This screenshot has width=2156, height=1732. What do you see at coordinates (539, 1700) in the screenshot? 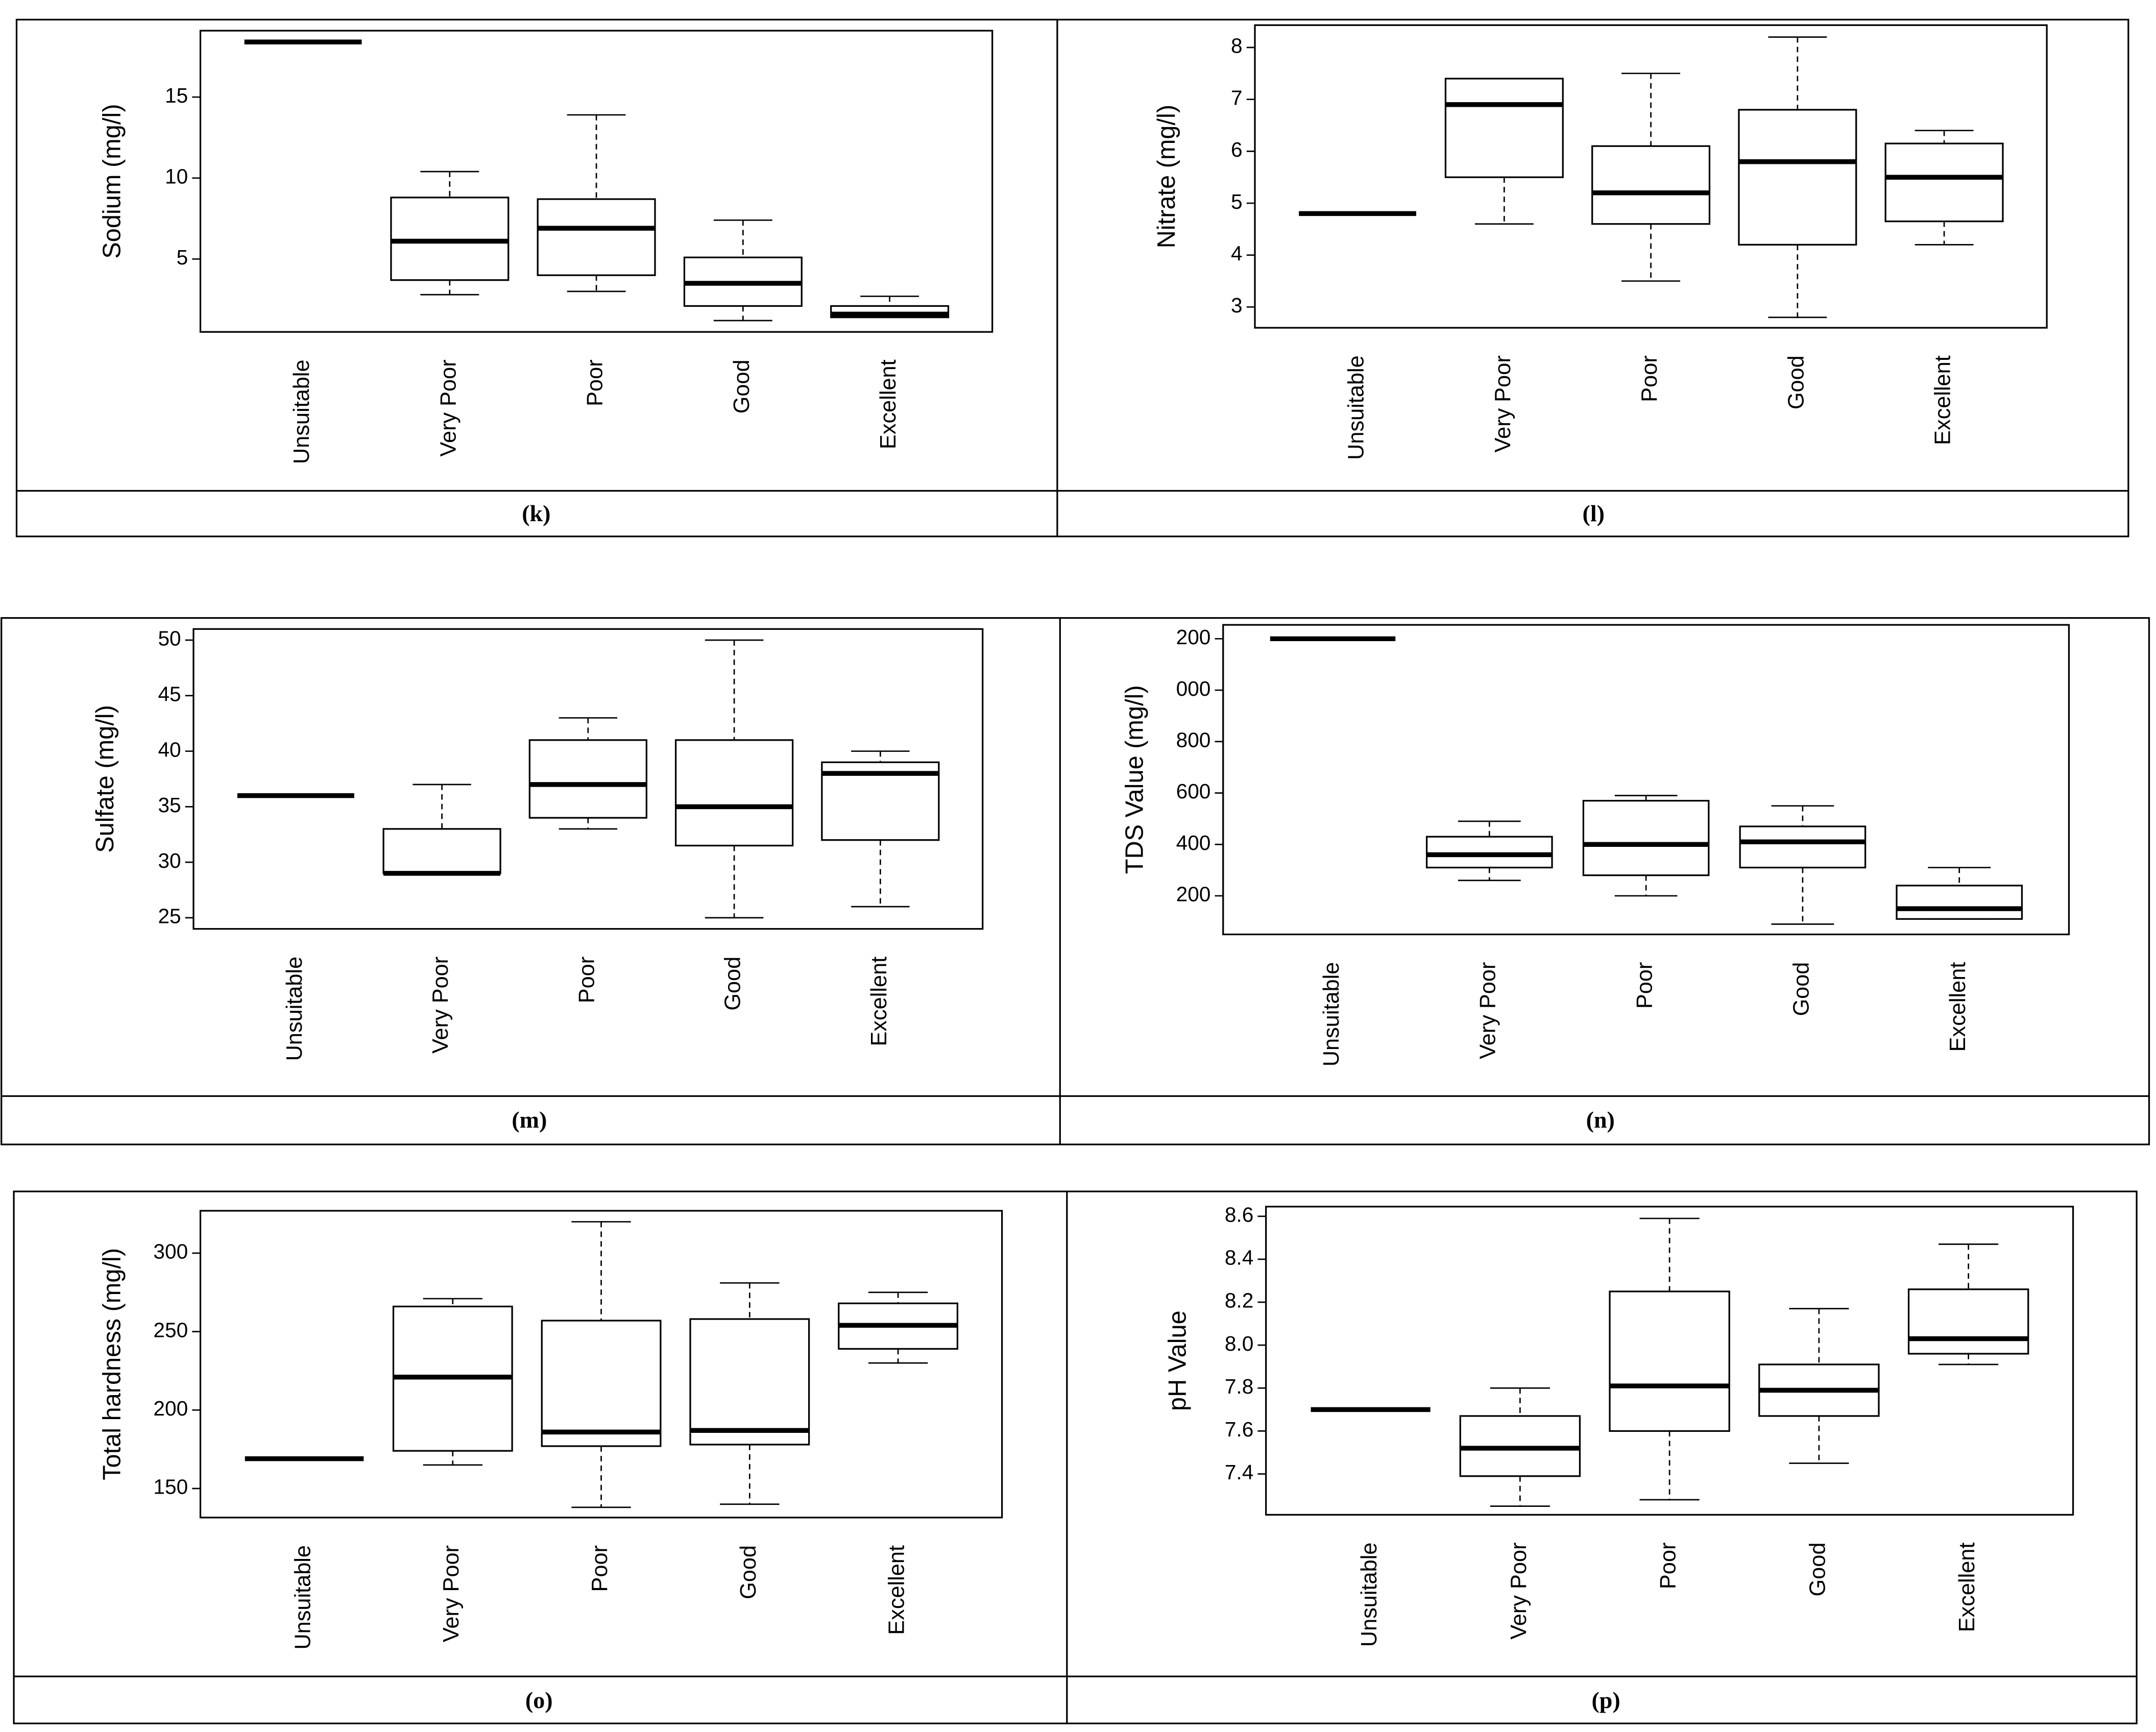
I see `caption: (o)` at bounding box center [539, 1700].